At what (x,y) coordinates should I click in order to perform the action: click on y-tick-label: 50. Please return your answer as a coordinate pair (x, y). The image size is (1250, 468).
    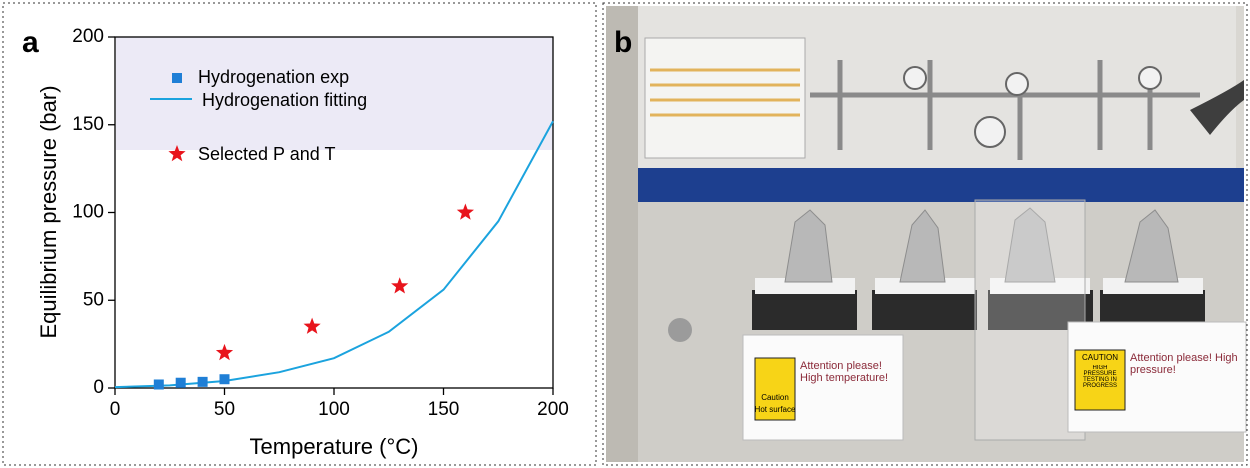
    Looking at the image, I should click on (93, 299).